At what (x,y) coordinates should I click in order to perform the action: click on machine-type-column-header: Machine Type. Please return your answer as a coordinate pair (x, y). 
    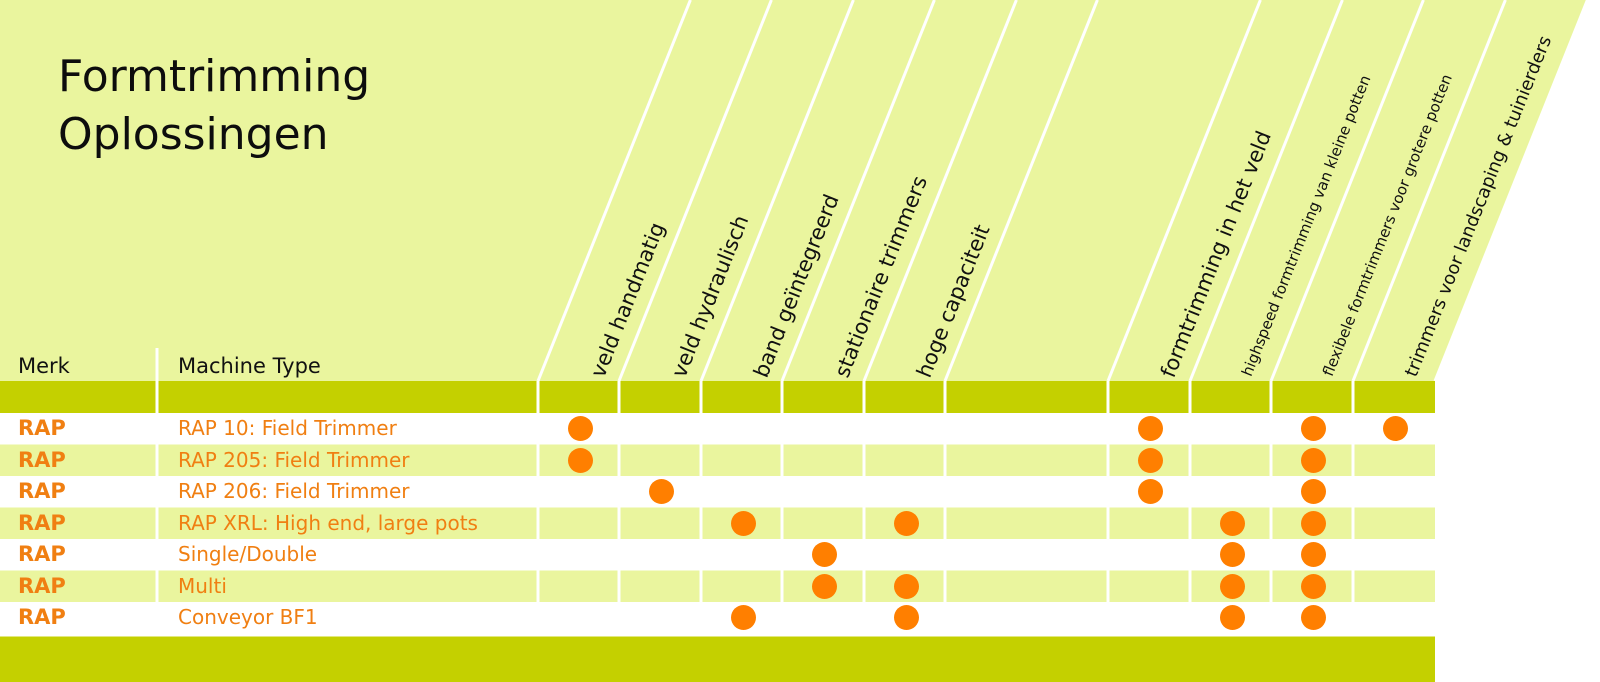
    Looking at the image, I should click on (249, 366).